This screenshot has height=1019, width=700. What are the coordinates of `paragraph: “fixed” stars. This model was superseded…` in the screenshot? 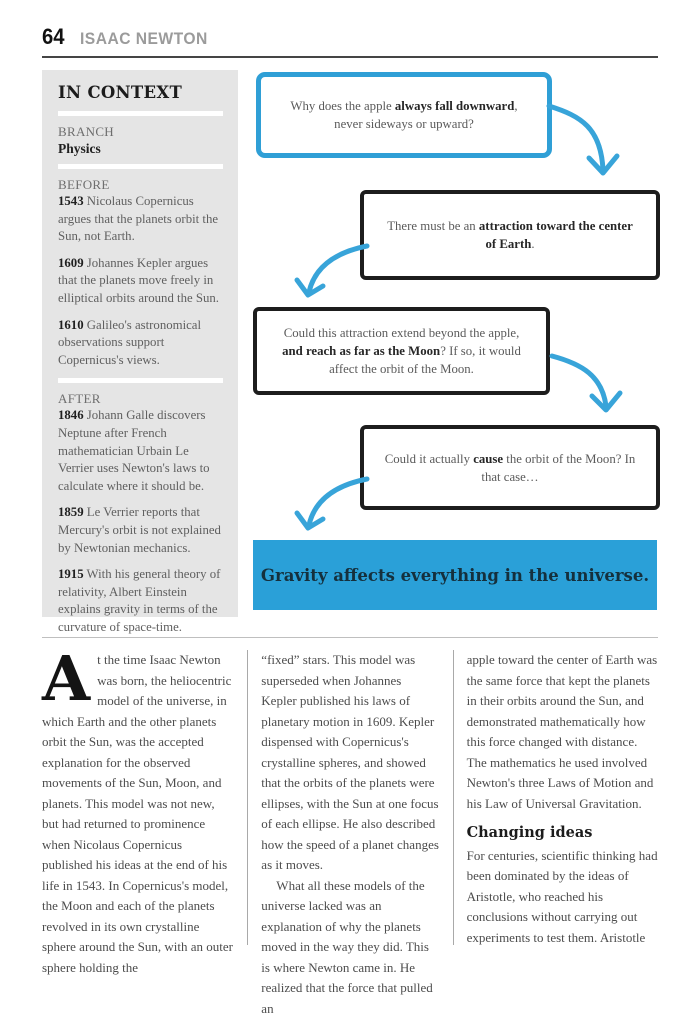 It's located at (350, 763).